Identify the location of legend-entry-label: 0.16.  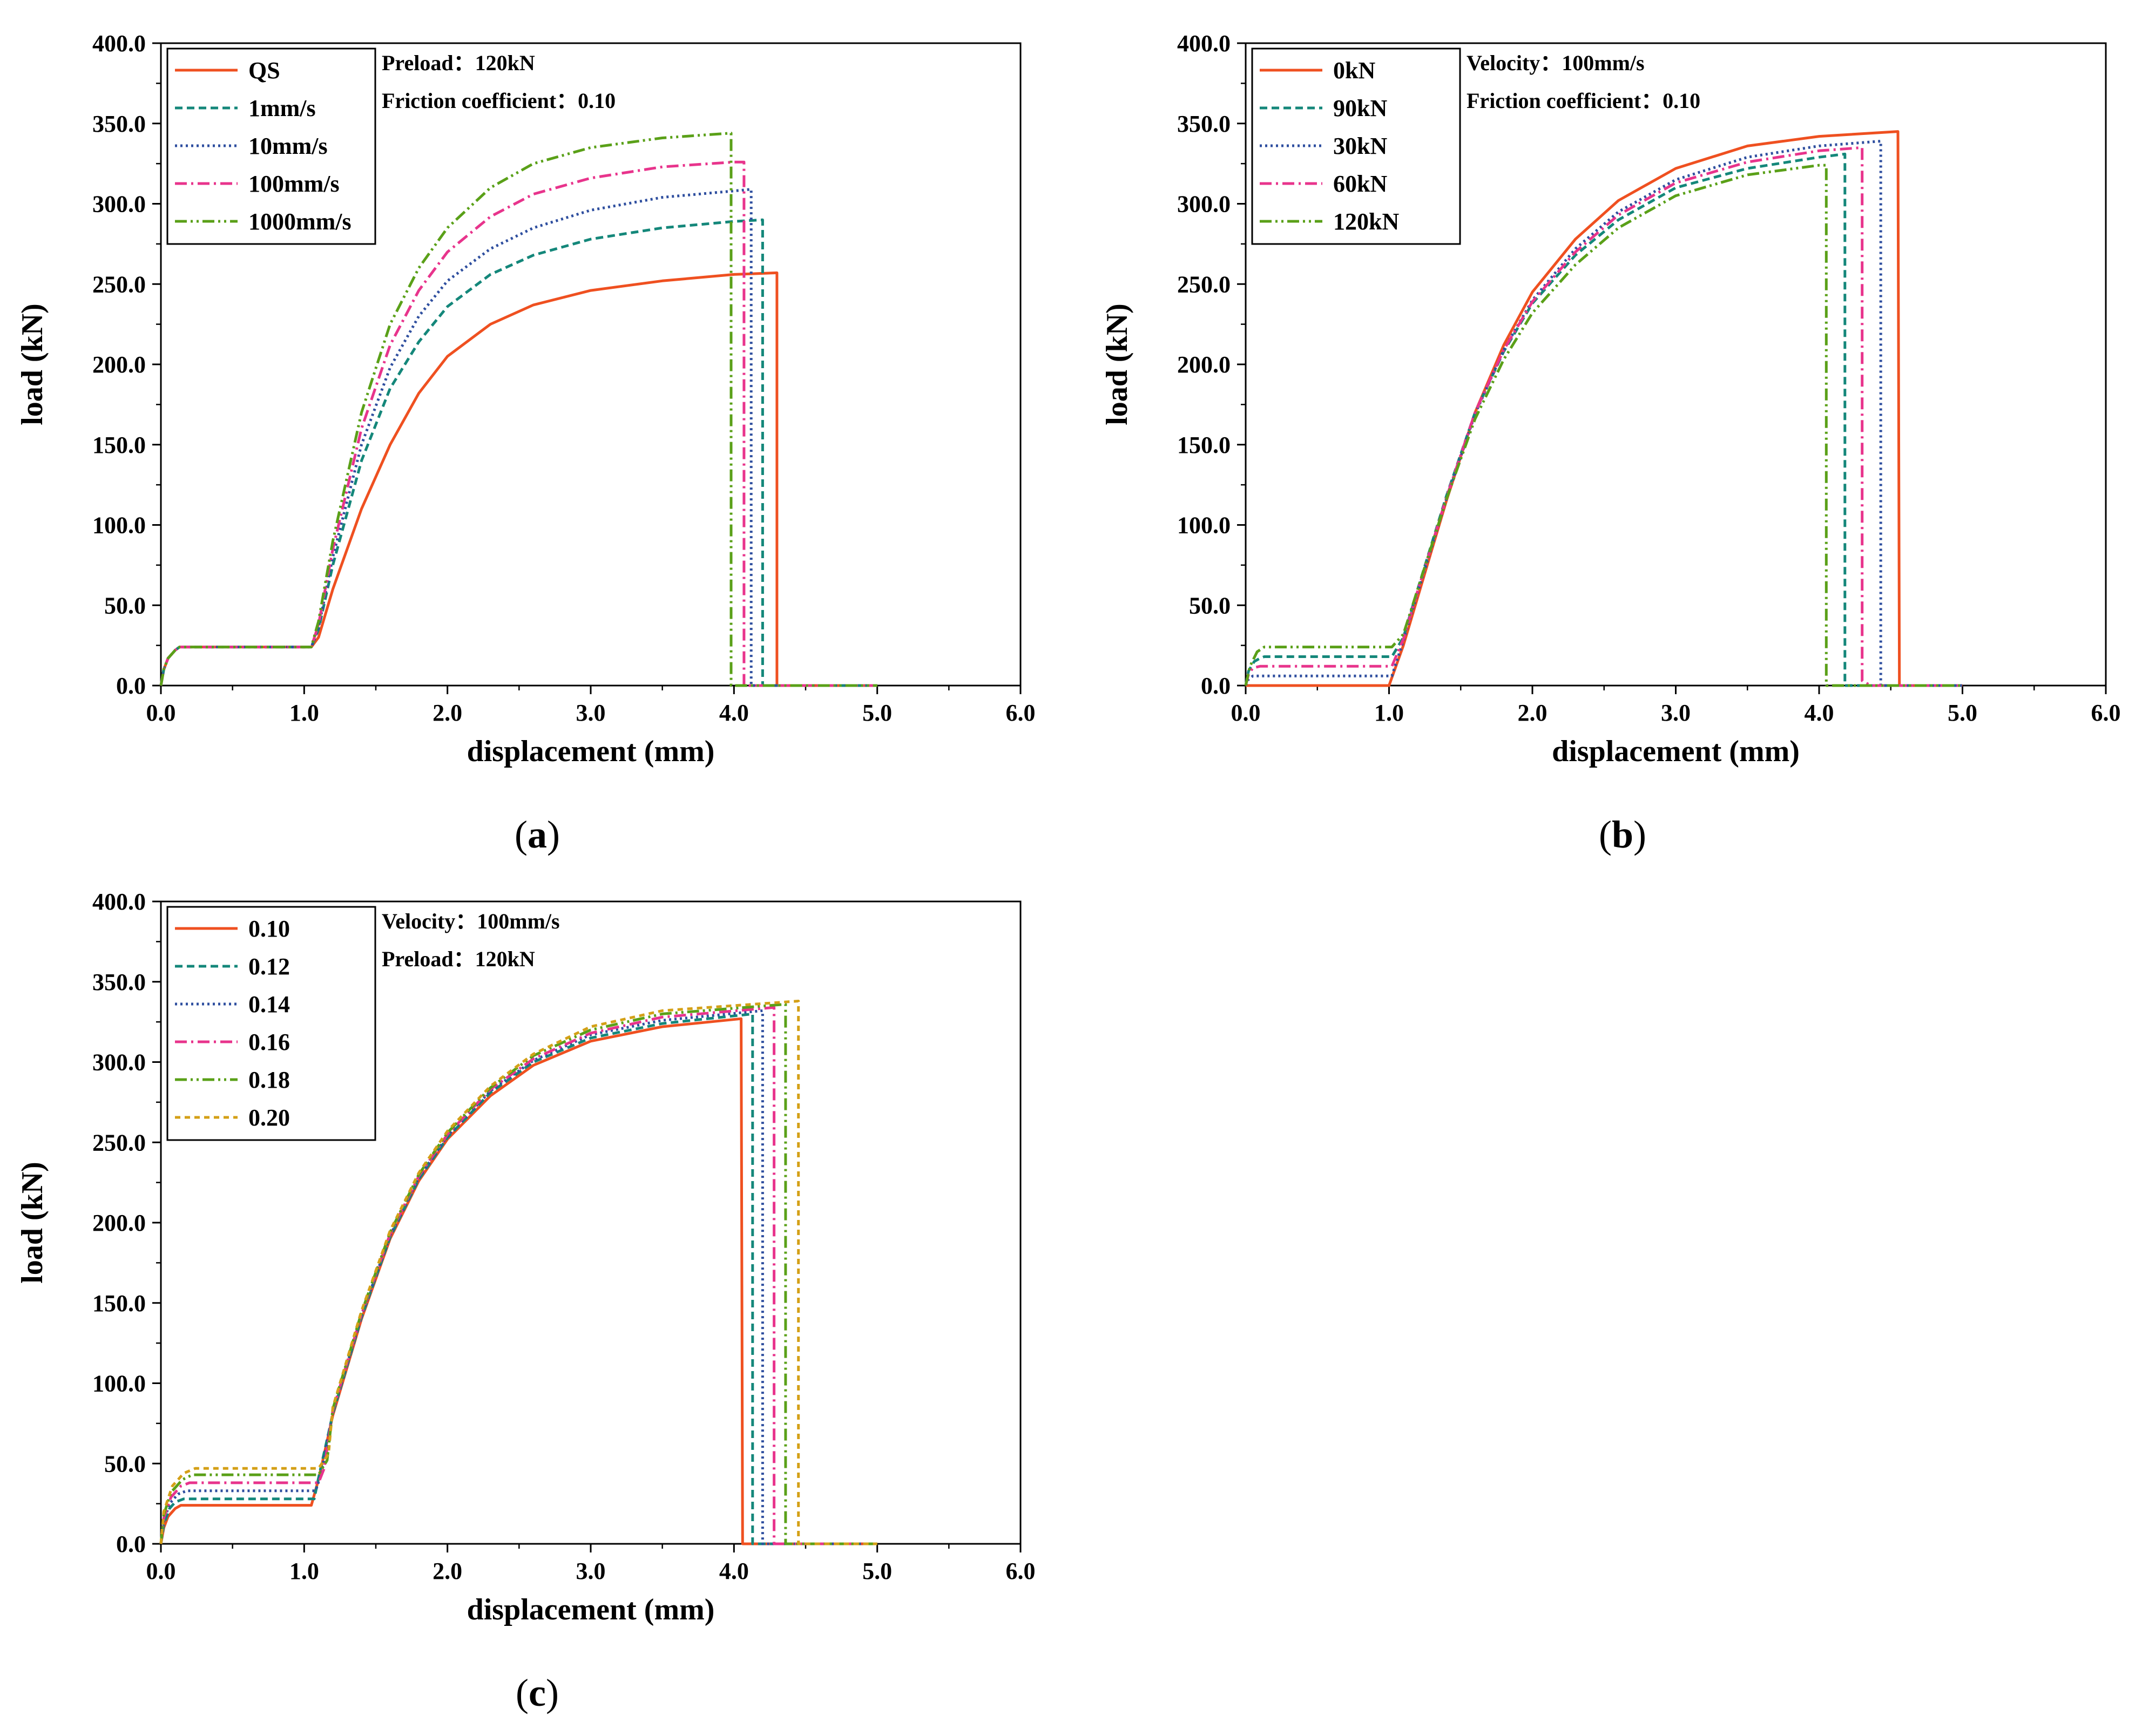
(269, 1042).